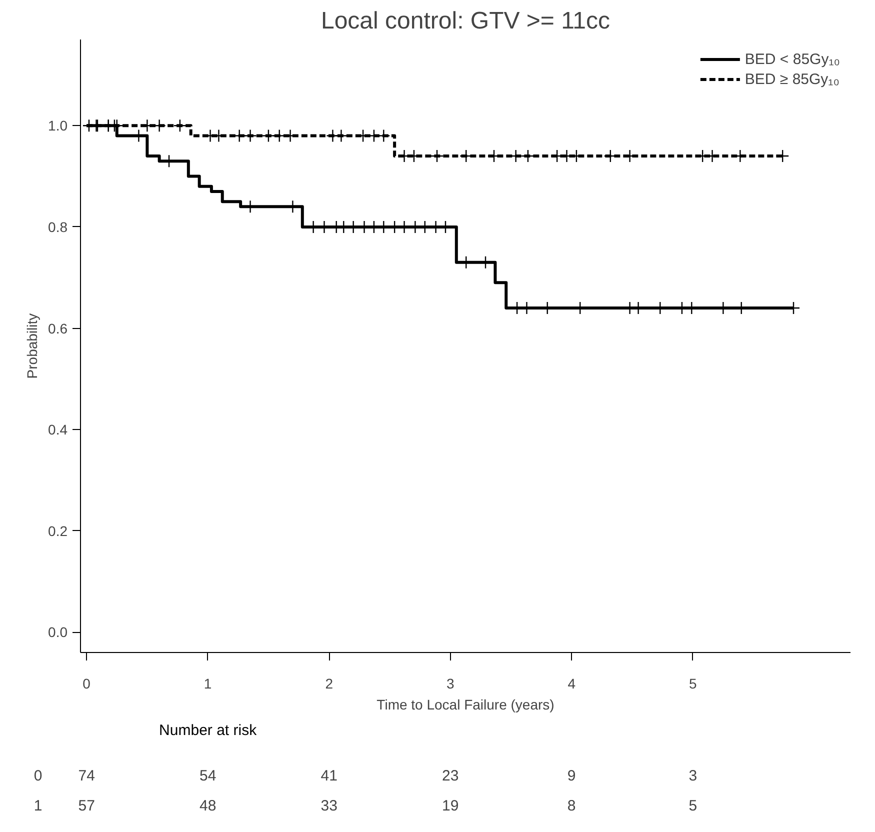  I want to click on y-tick-label: 0.0, so click(58, 632).